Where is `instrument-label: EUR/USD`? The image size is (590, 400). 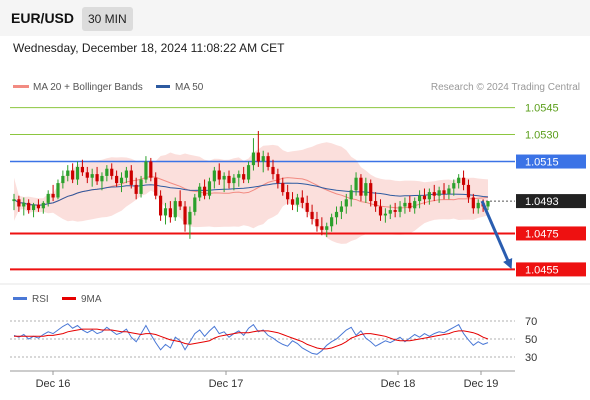
instrument-label: EUR/USD is located at coordinates (43, 18).